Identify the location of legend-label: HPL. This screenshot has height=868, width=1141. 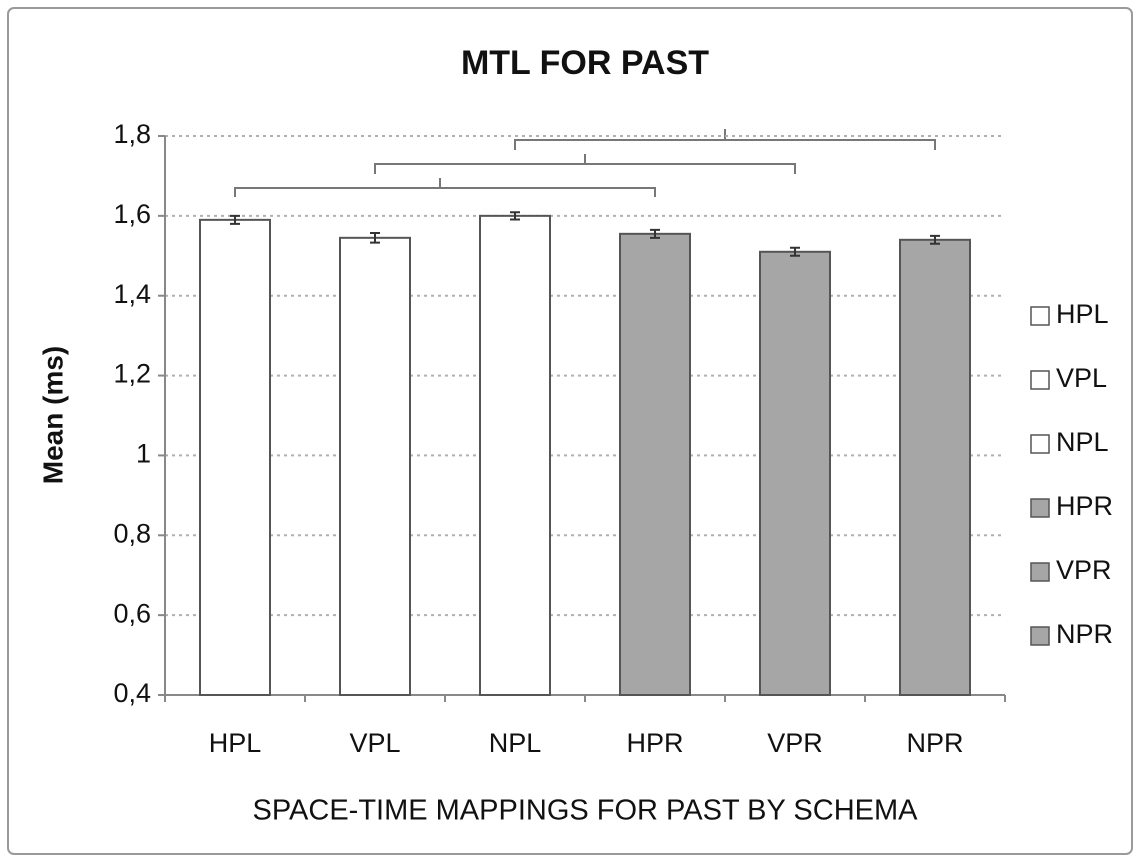
(1082, 314).